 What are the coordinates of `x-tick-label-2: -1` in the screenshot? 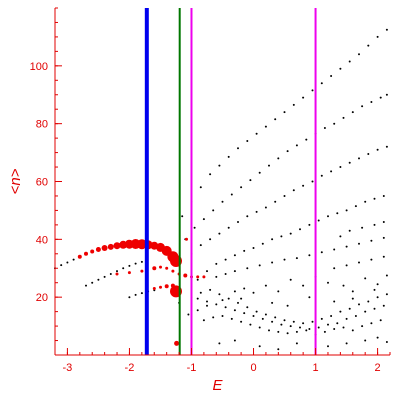 It's located at (192, 368).